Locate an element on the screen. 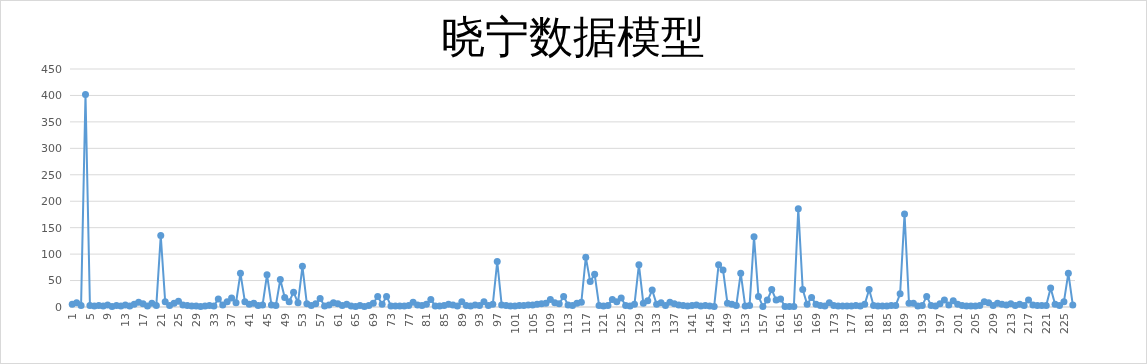  x-tick-label: 125 is located at coordinates (622, 323).